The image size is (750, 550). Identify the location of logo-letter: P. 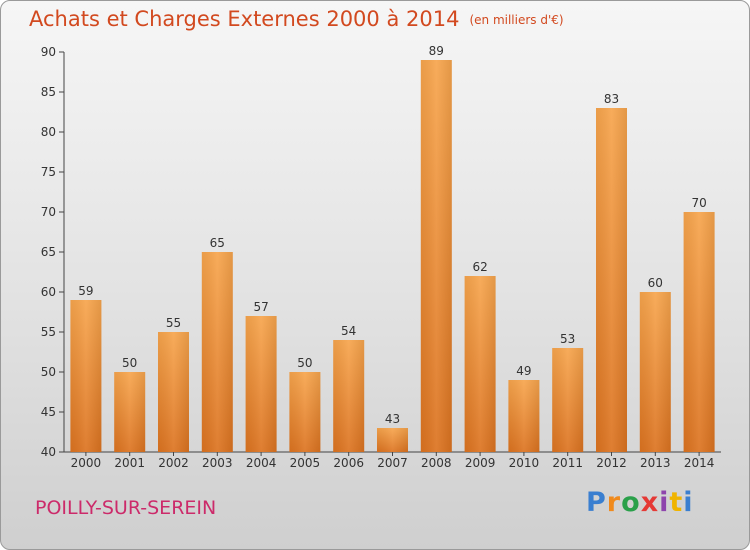
(596, 502).